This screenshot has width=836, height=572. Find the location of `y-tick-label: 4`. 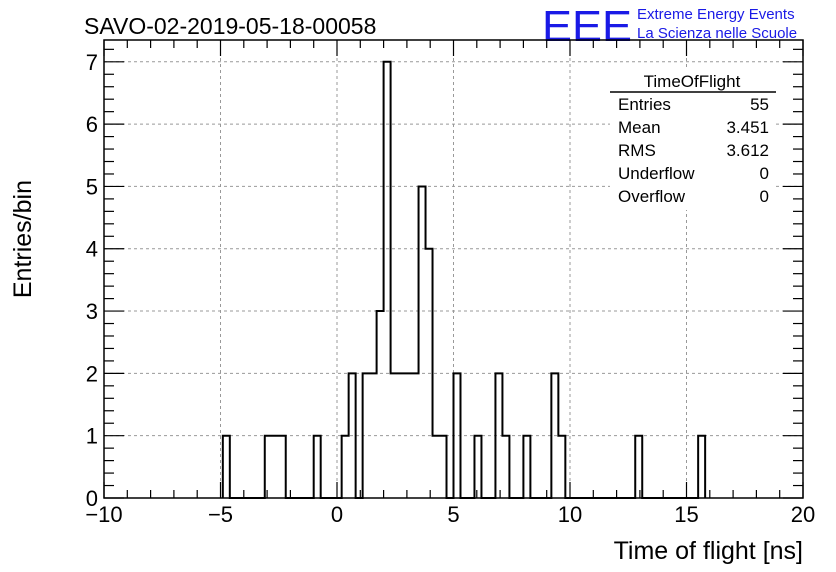

y-tick-label: 4 is located at coordinates (92, 249).